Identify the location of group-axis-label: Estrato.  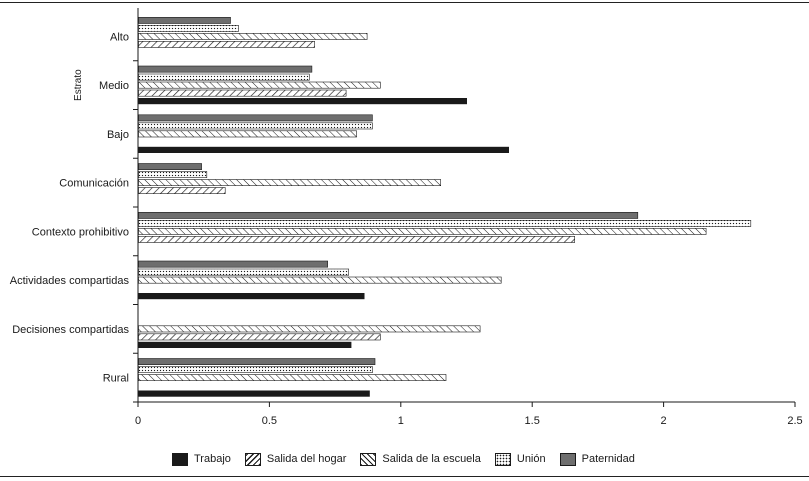
(78, 85).